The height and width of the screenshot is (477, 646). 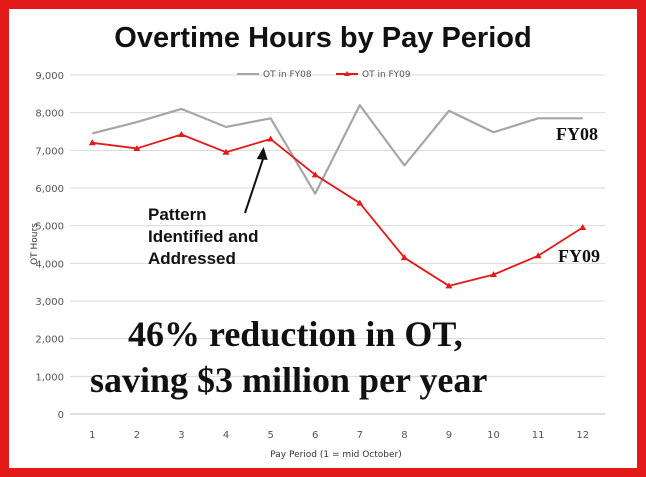 I want to click on y-tick-label: 1,000, so click(x=49, y=377).